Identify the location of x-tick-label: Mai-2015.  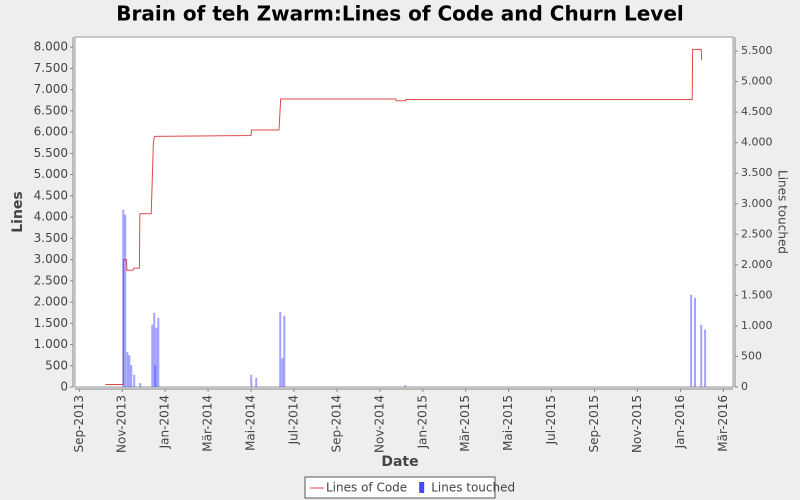
(508, 423).